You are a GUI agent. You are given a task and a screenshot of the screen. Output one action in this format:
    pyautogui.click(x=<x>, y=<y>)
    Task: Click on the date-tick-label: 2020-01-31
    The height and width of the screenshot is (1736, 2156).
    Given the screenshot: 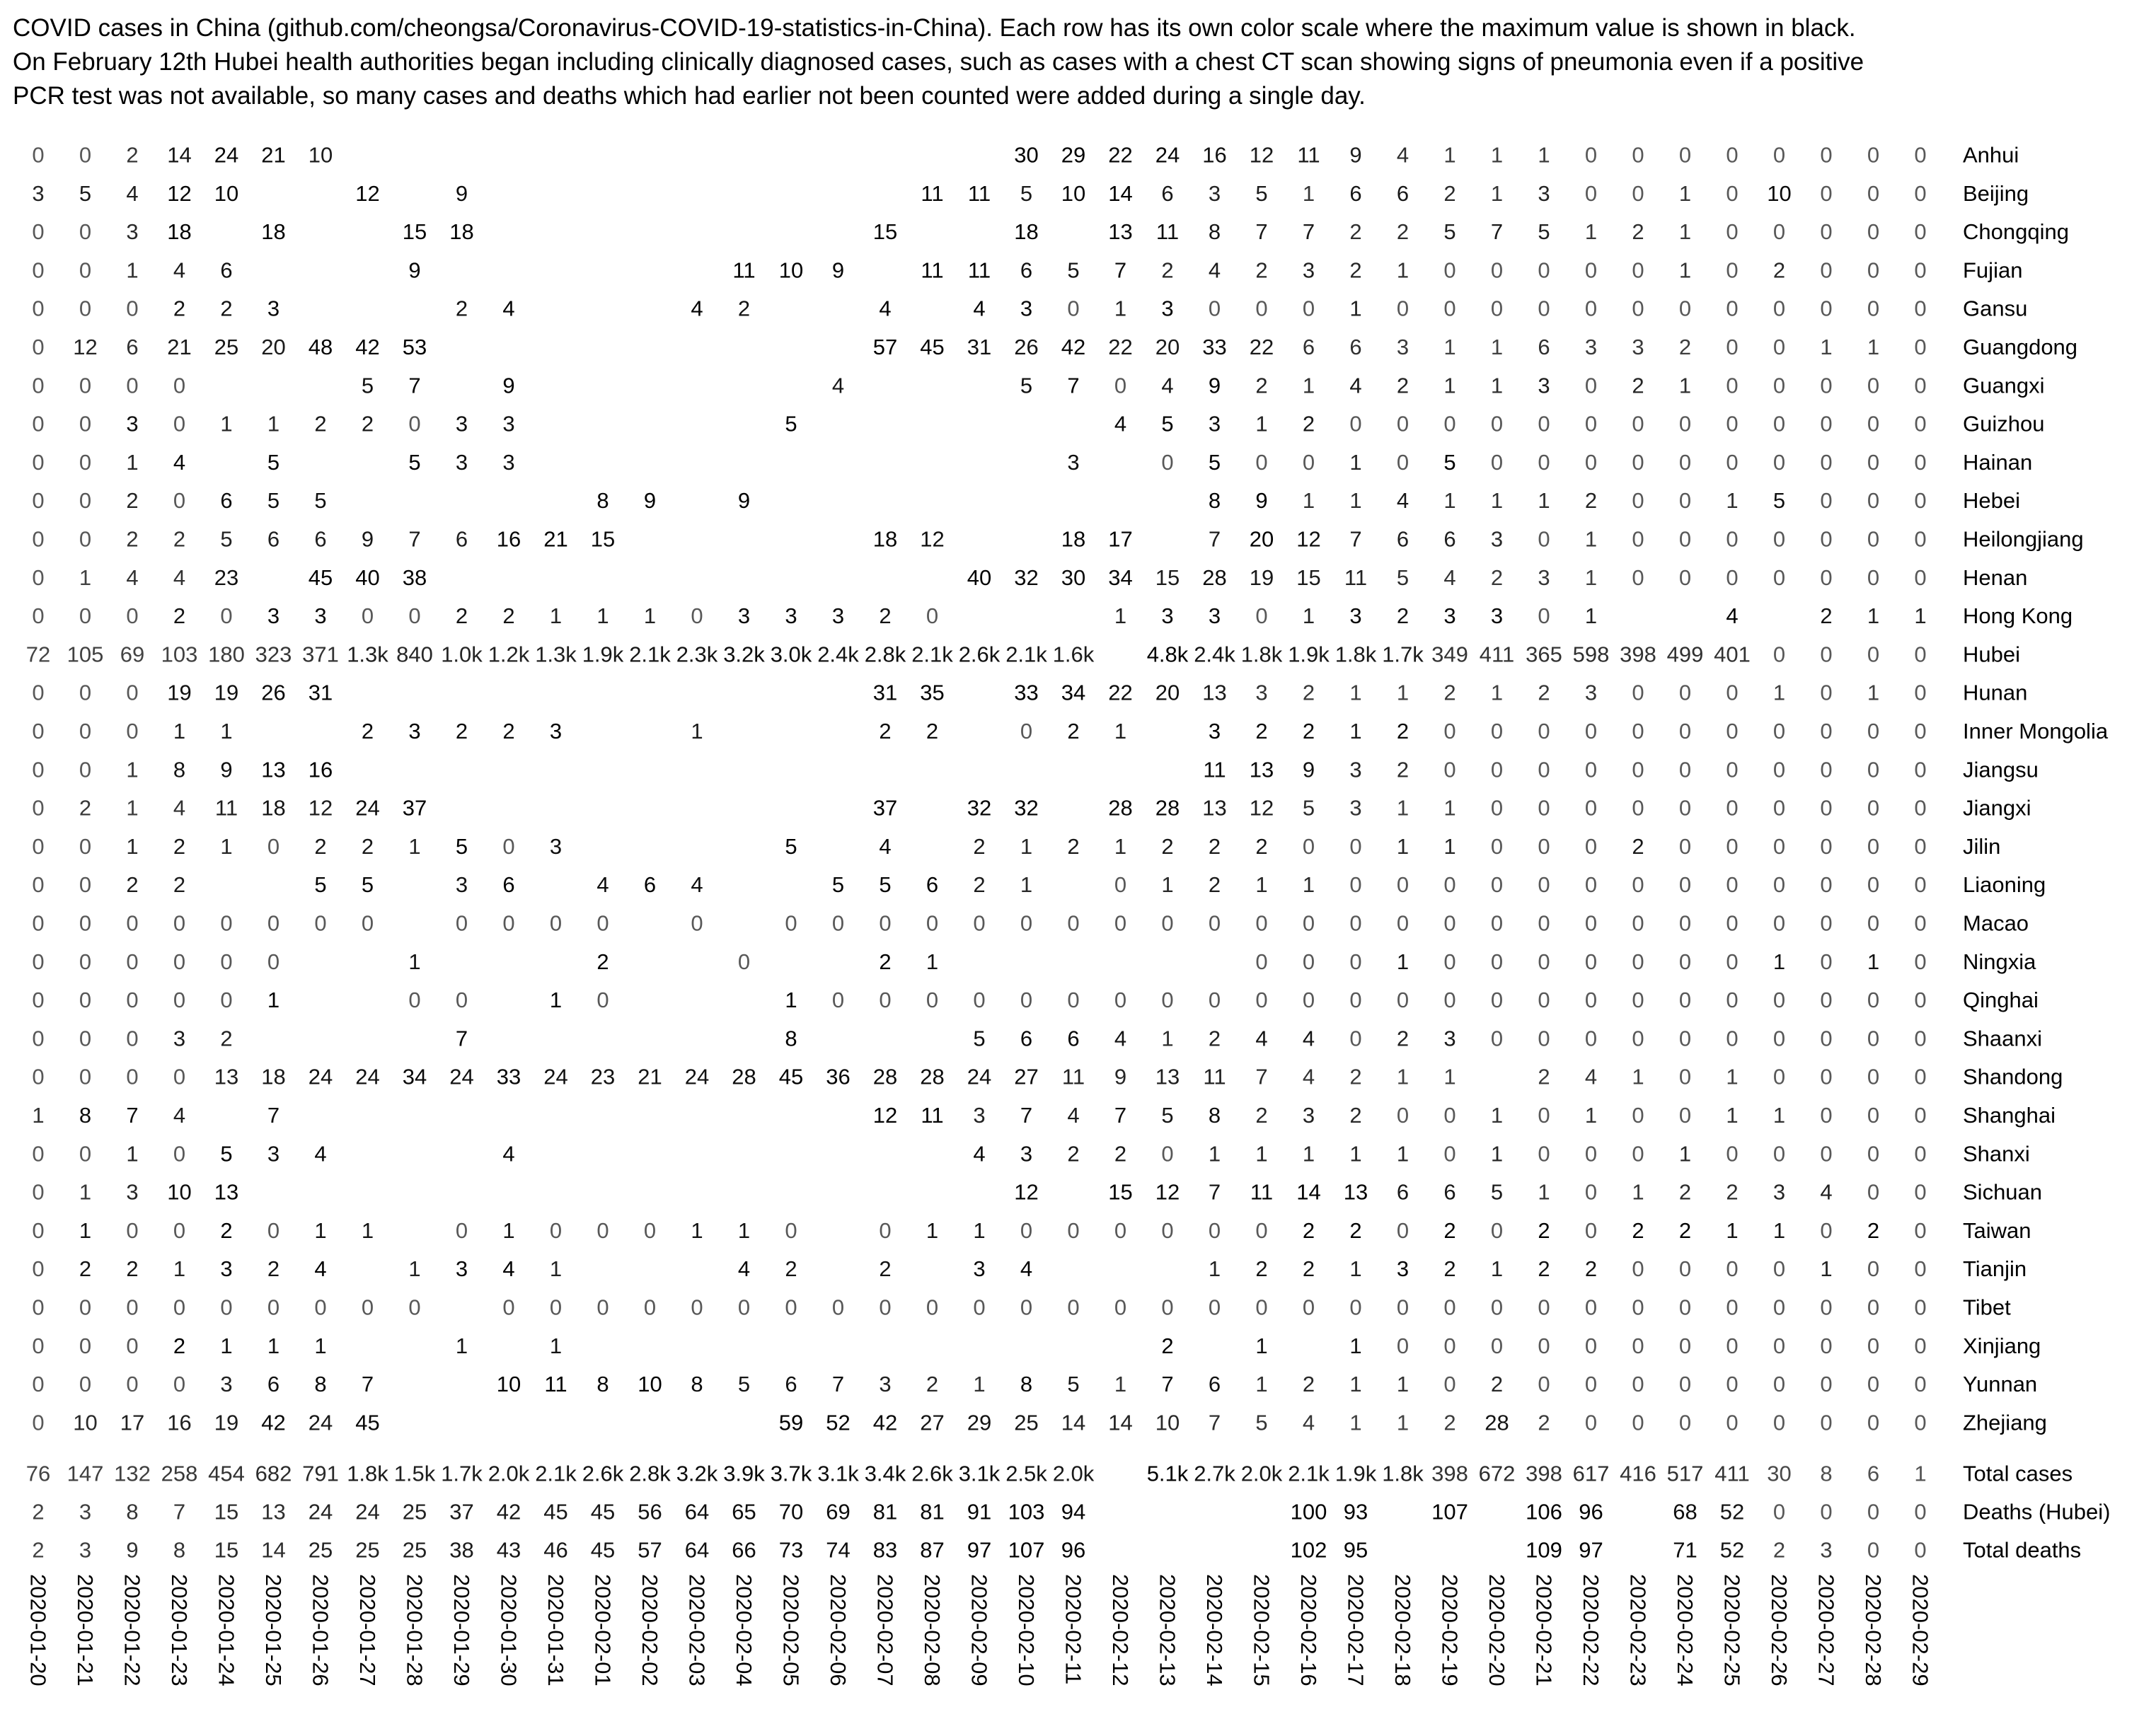 What is the action you would take?
    pyautogui.click(x=555, y=1630)
    